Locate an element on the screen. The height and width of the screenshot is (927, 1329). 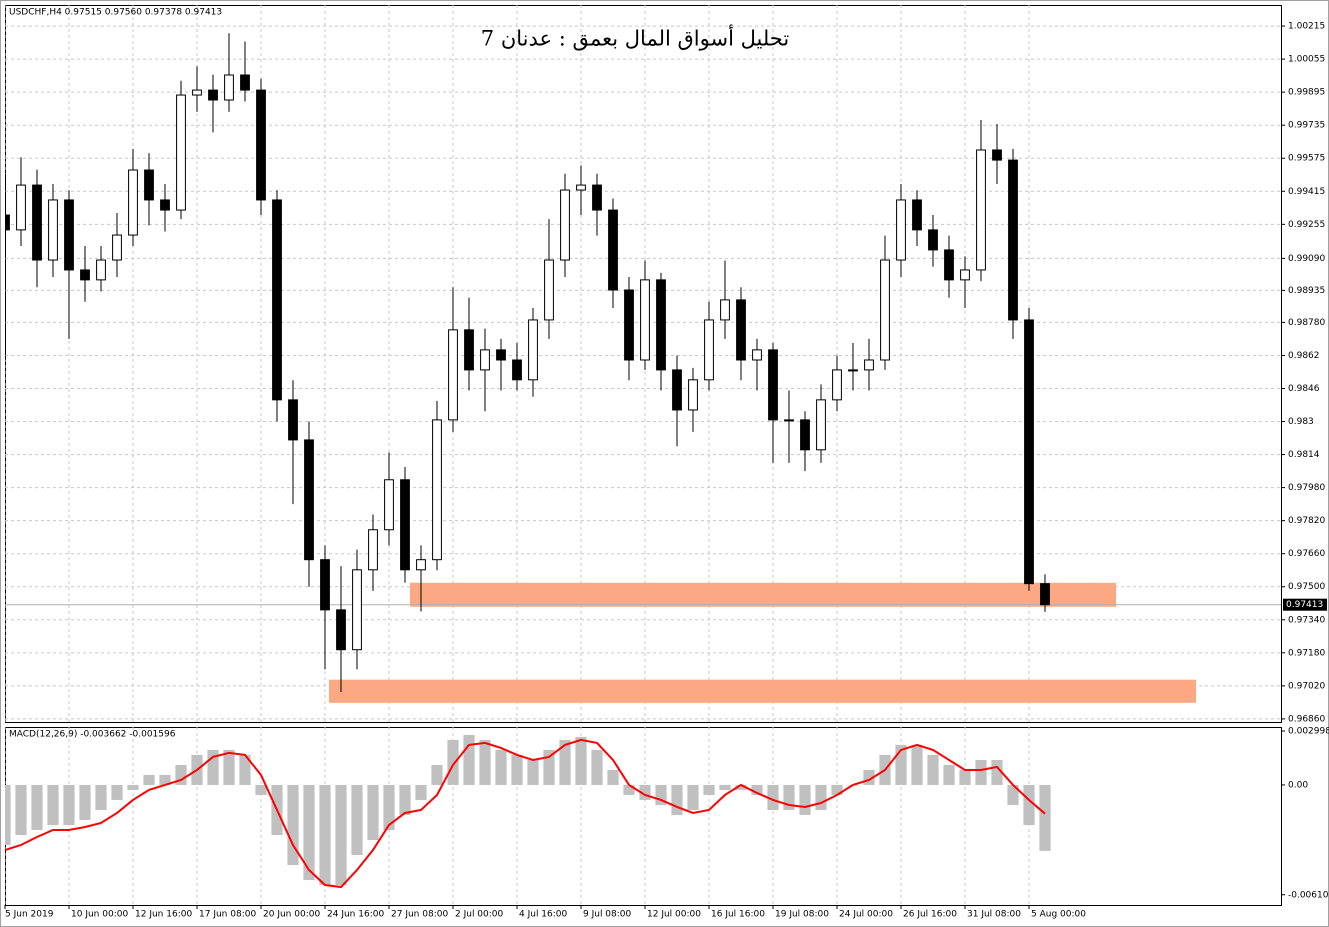
x-tick-label: 24 Jun 16:00 is located at coordinates (355, 915).